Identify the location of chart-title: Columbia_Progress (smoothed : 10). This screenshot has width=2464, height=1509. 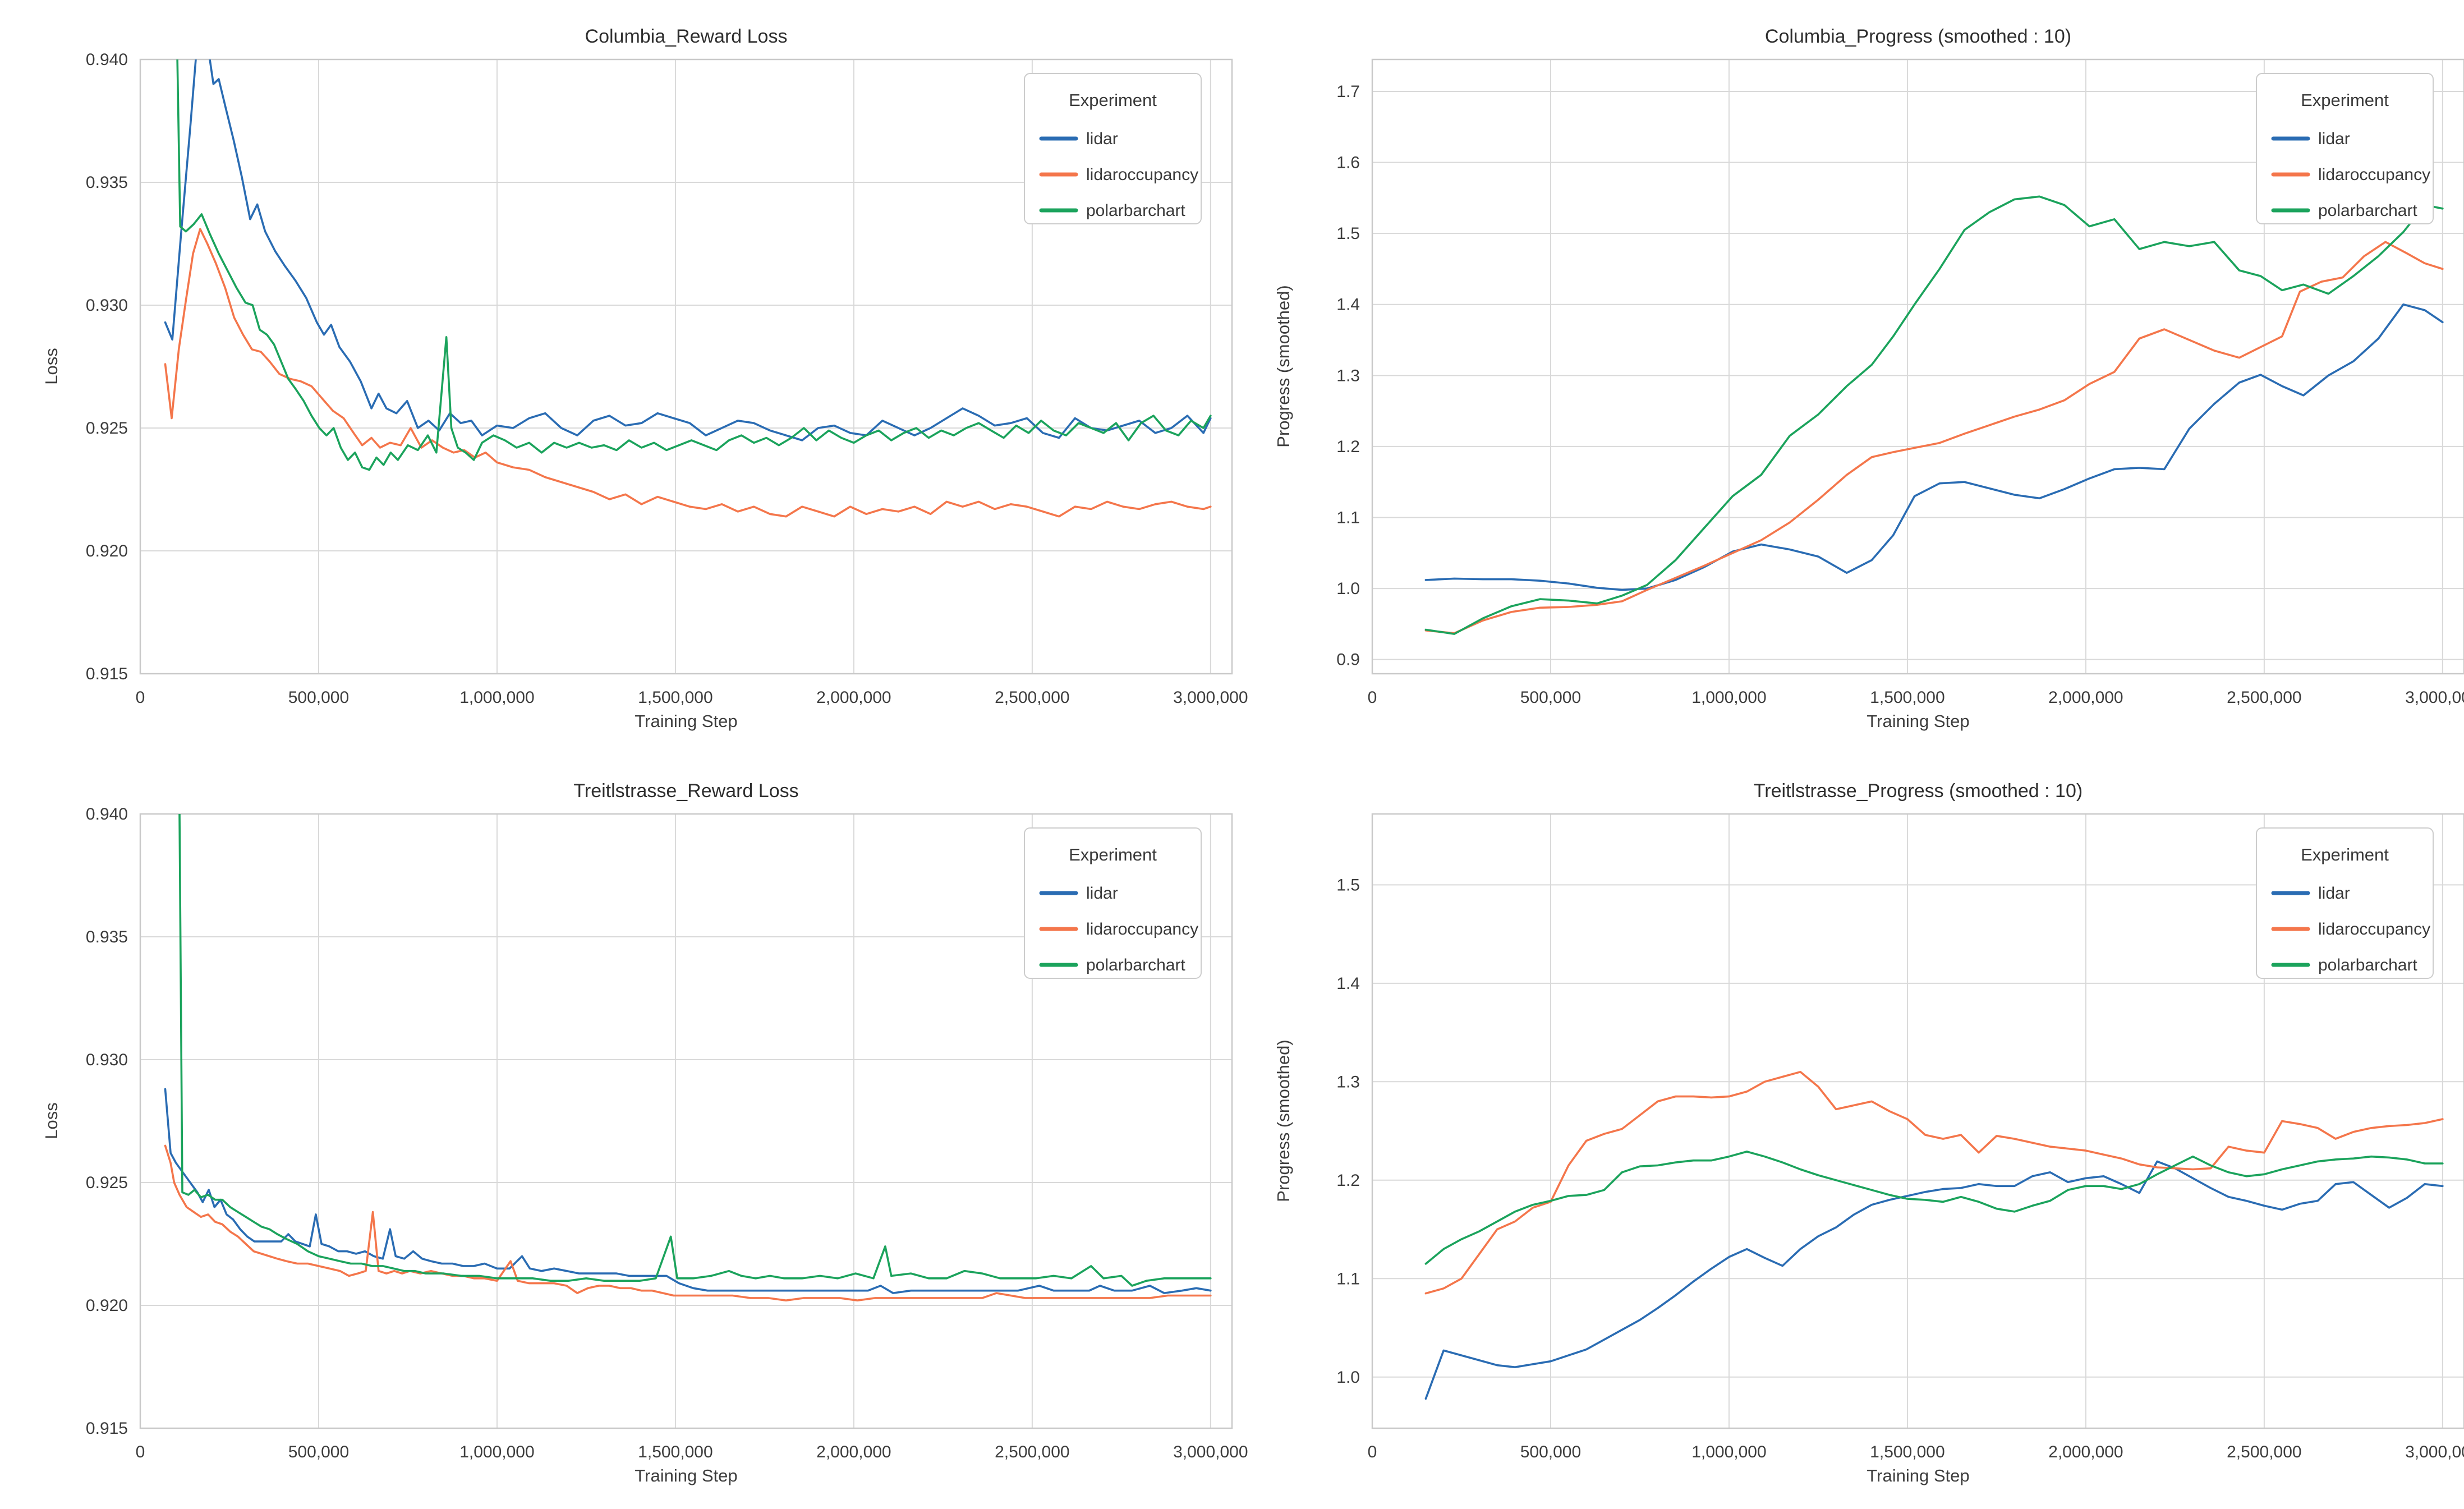
(1918, 36).